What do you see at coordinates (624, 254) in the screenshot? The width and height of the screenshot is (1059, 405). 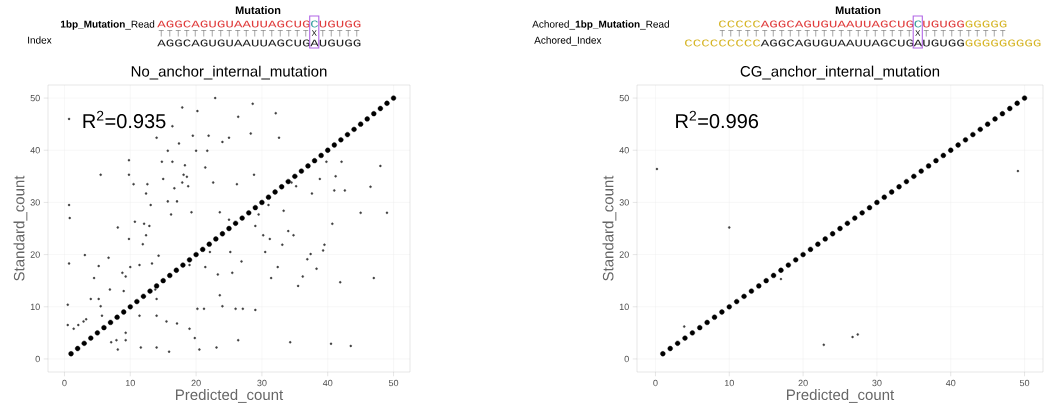 I see `y-tick-label: 20` at bounding box center [624, 254].